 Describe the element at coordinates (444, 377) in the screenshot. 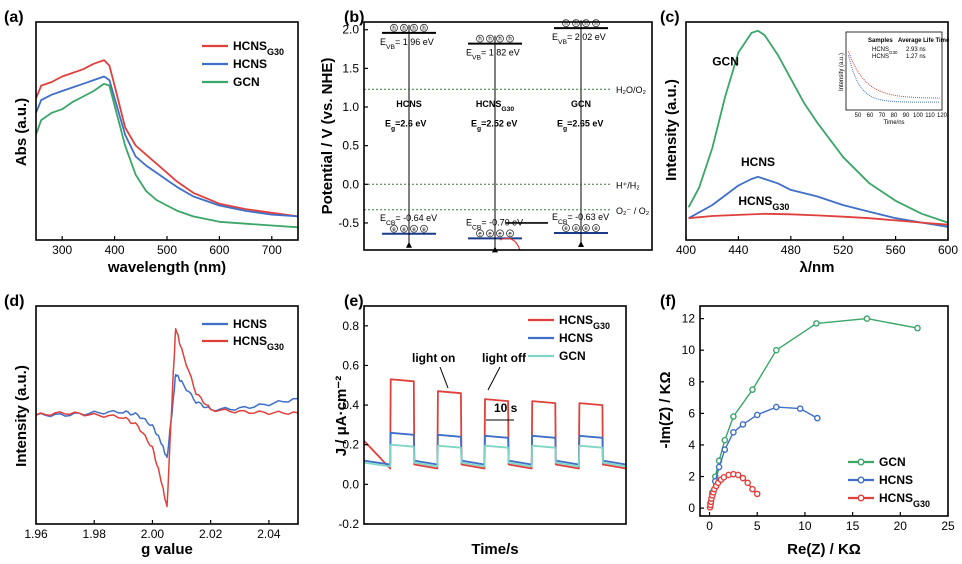

I see `annotation-arrow` at that location.